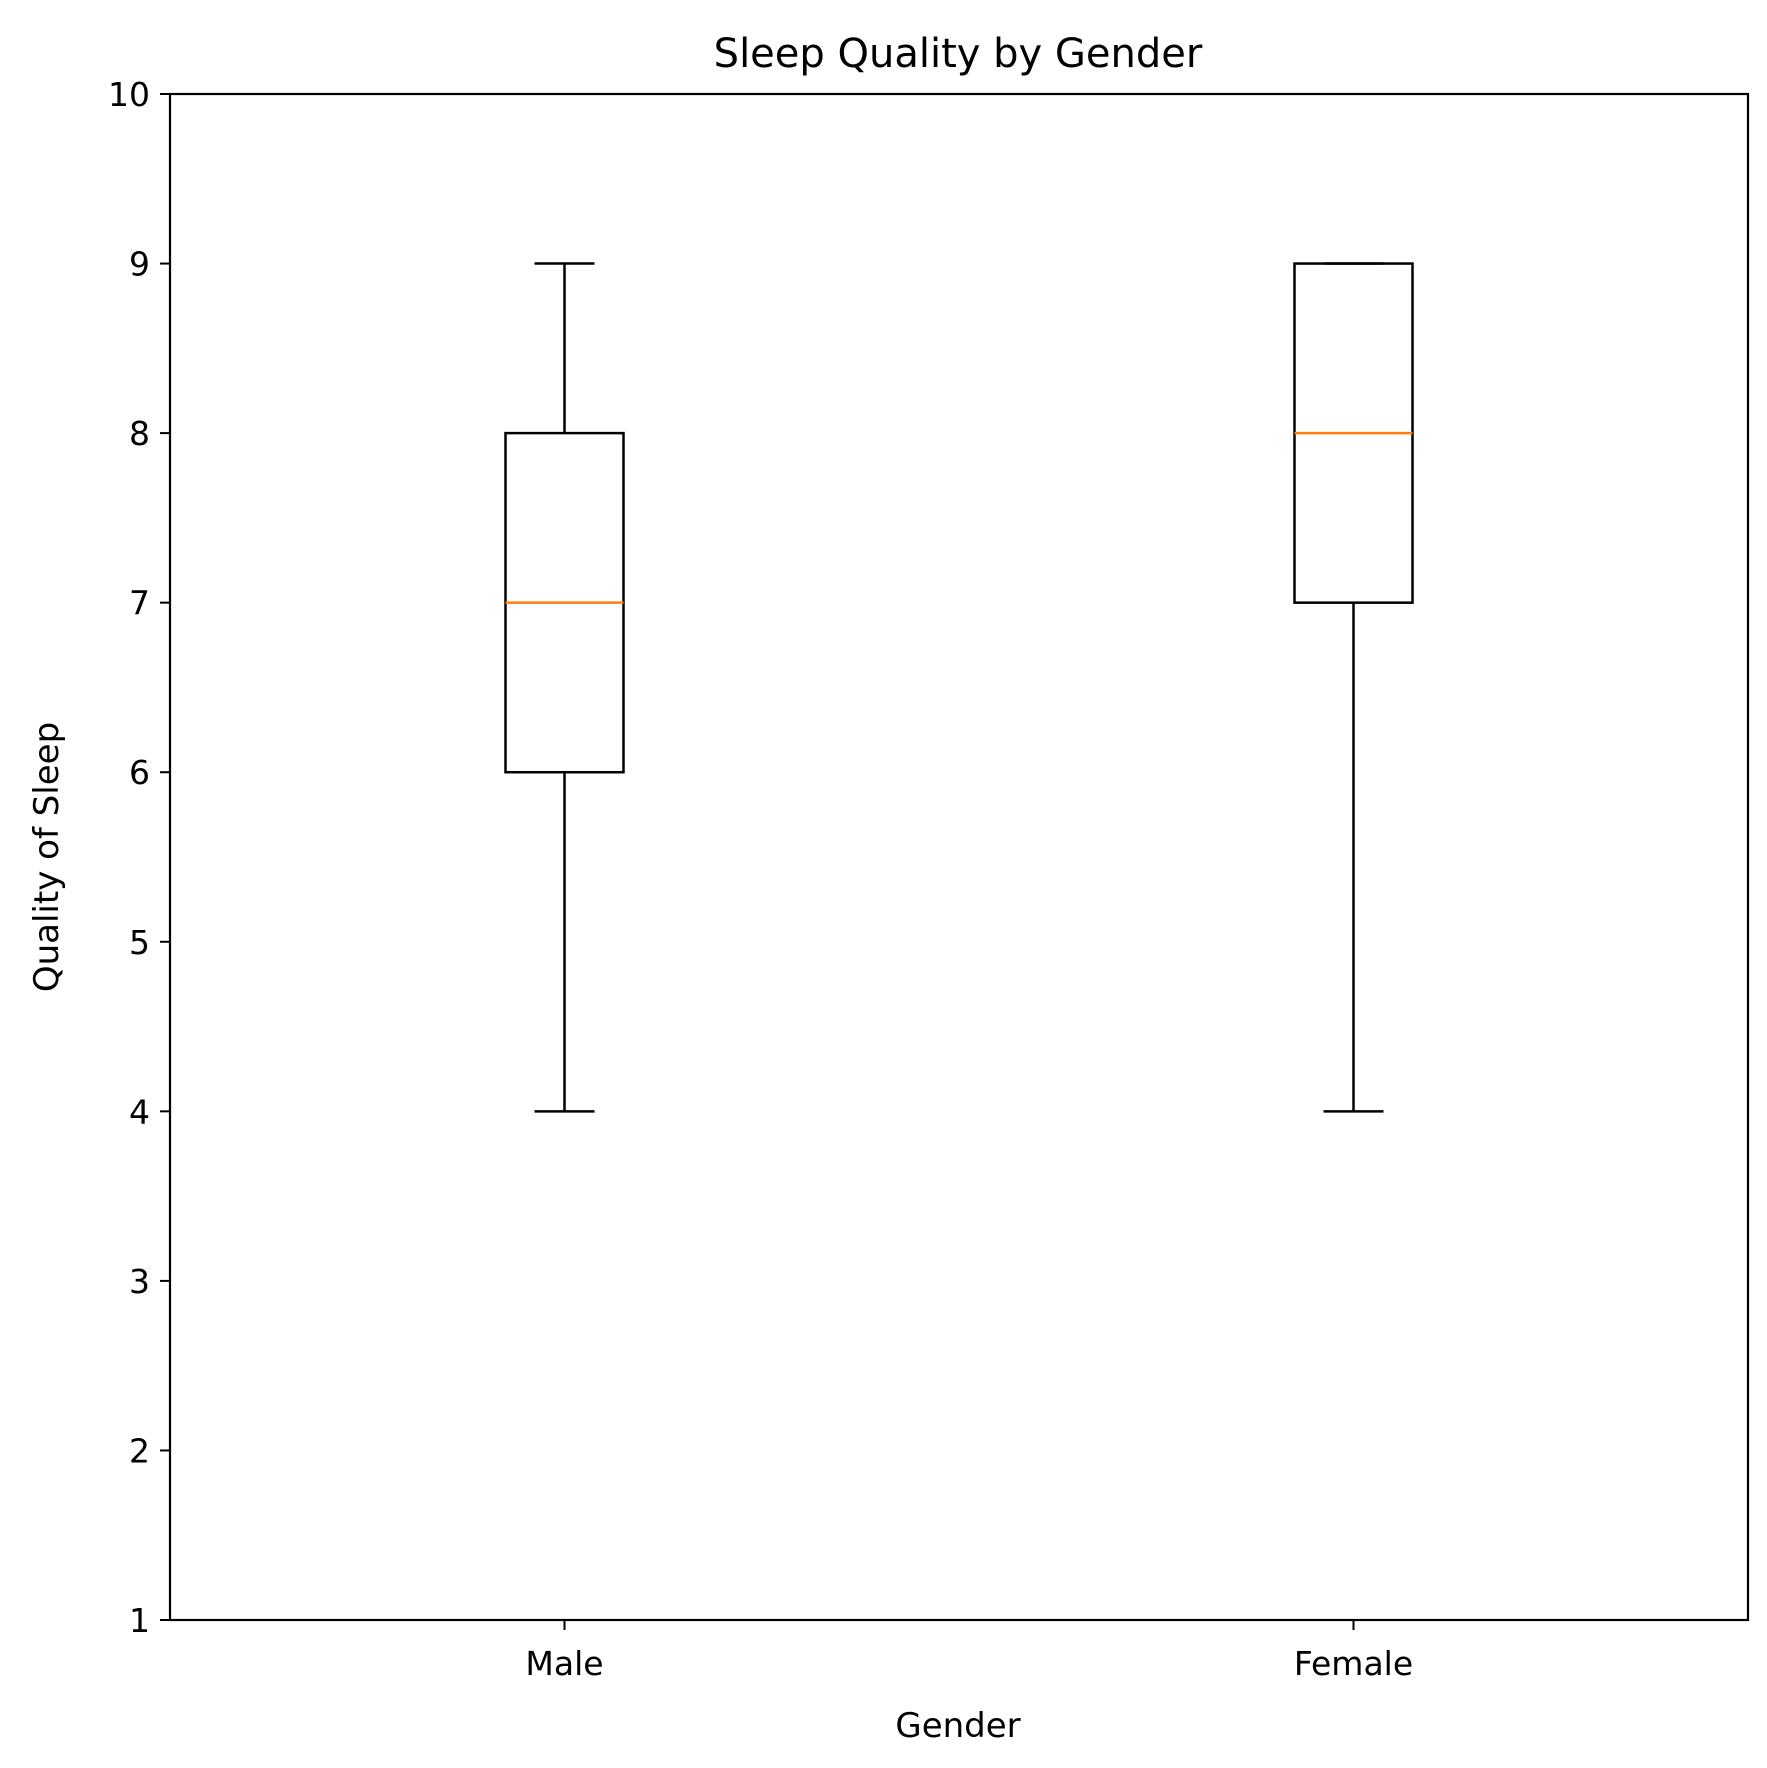 The height and width of the screenshot is (1768, 1767). I want to click on y-tick-label-1: 1, so click(139, 1620).